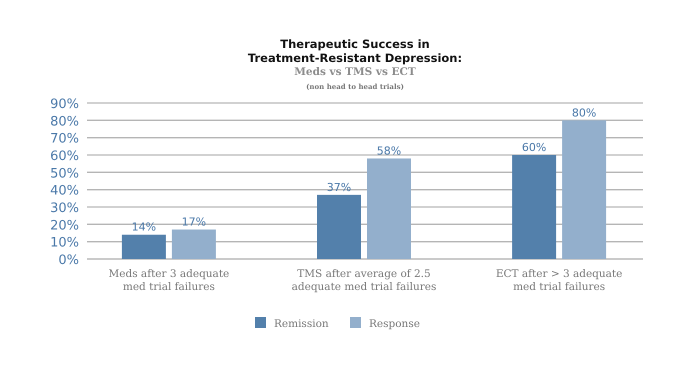  What do you see at coordinates (64, 226) in the screenshot?
I see `y-tick-label: 20%` at bounding box center [64, 226].